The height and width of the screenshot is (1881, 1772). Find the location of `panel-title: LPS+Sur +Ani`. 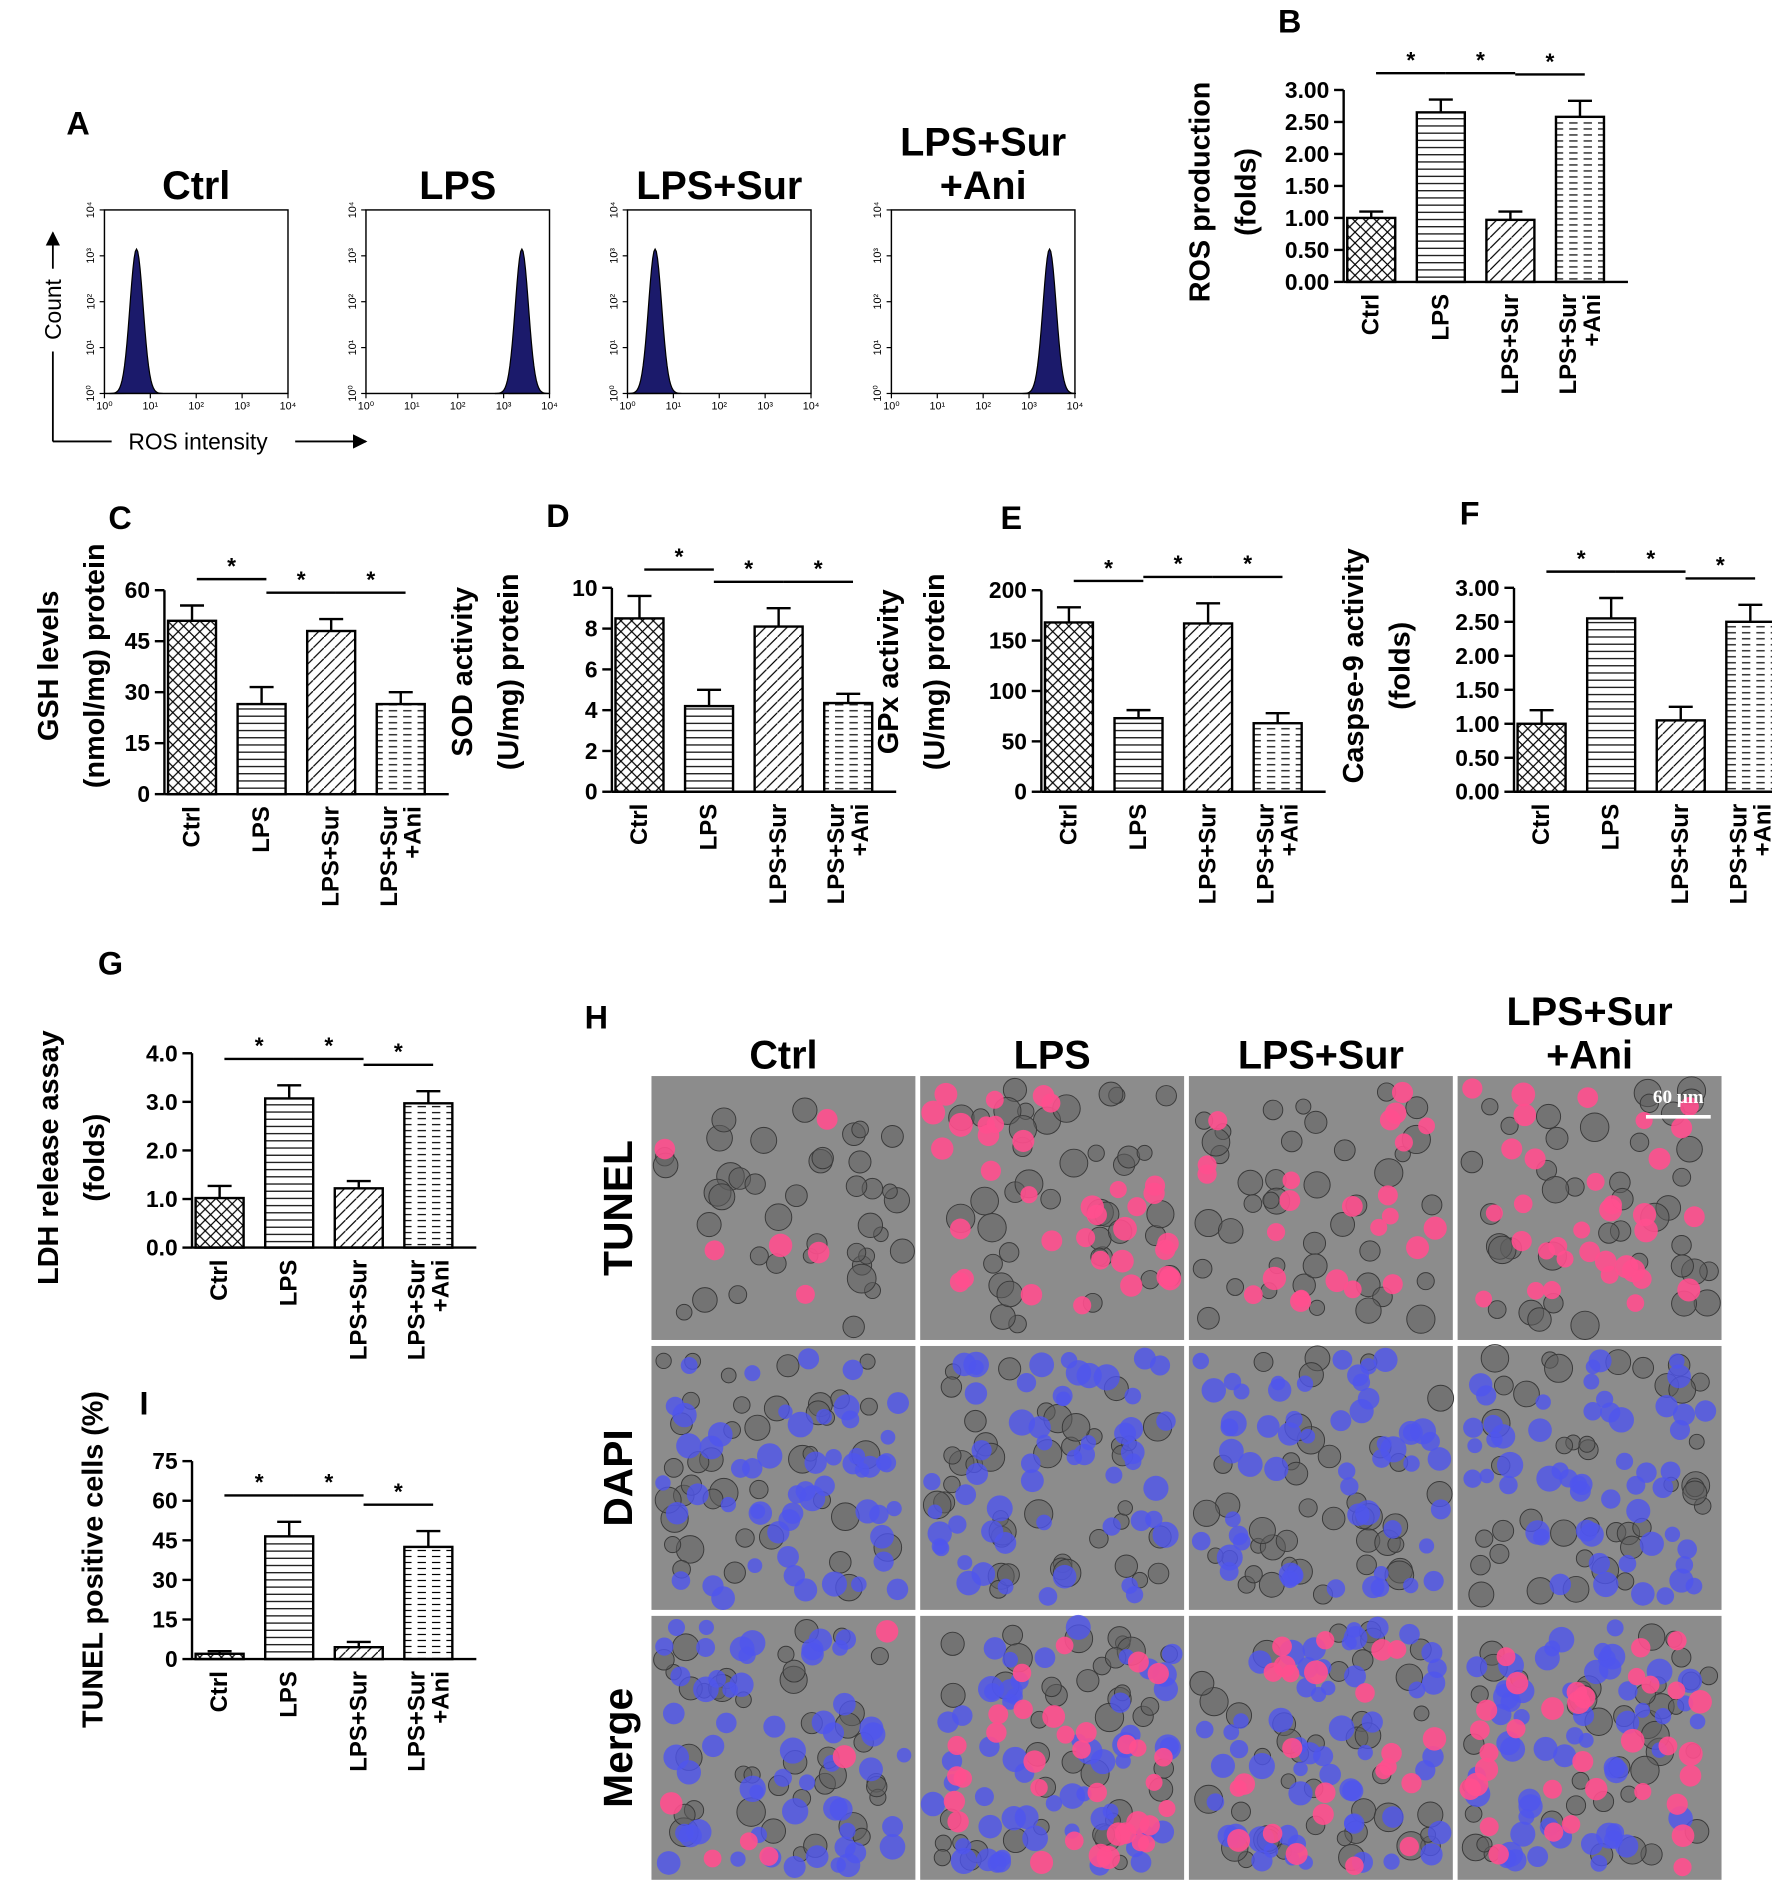

panel-title: LPS+Sur +Ani is located at coordinates (983, 164).